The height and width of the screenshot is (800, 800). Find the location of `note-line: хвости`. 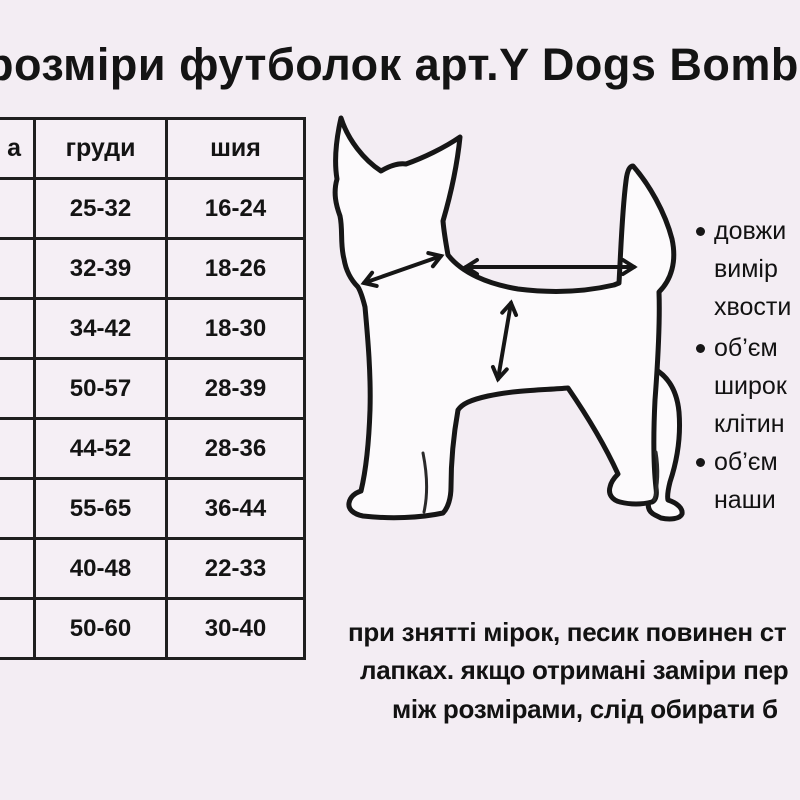

note-line: хвости is located at coordinates (753, 307).